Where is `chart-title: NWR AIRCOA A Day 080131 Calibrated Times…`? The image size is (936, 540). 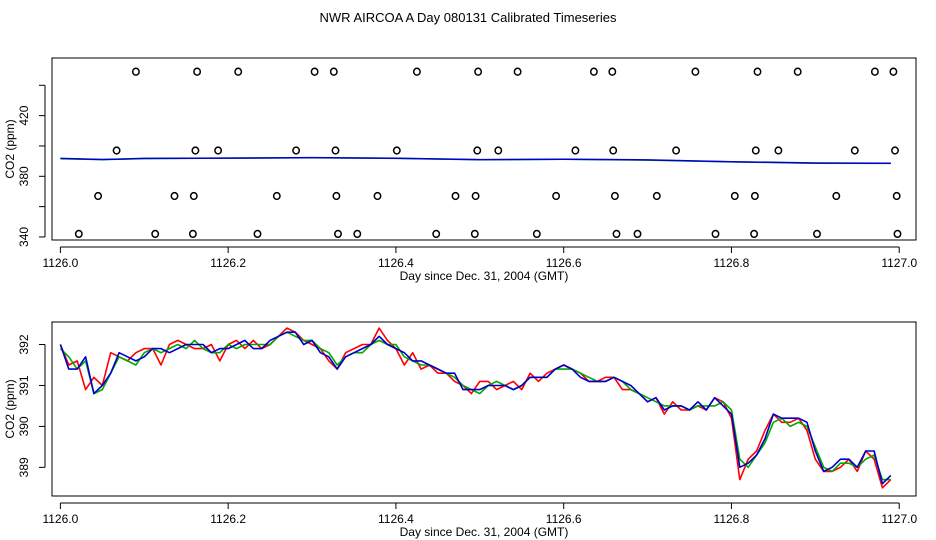
chart-title: NWR AIRCOA A Day 080131 Calibrated Times… is located at coordinates (468, 17).